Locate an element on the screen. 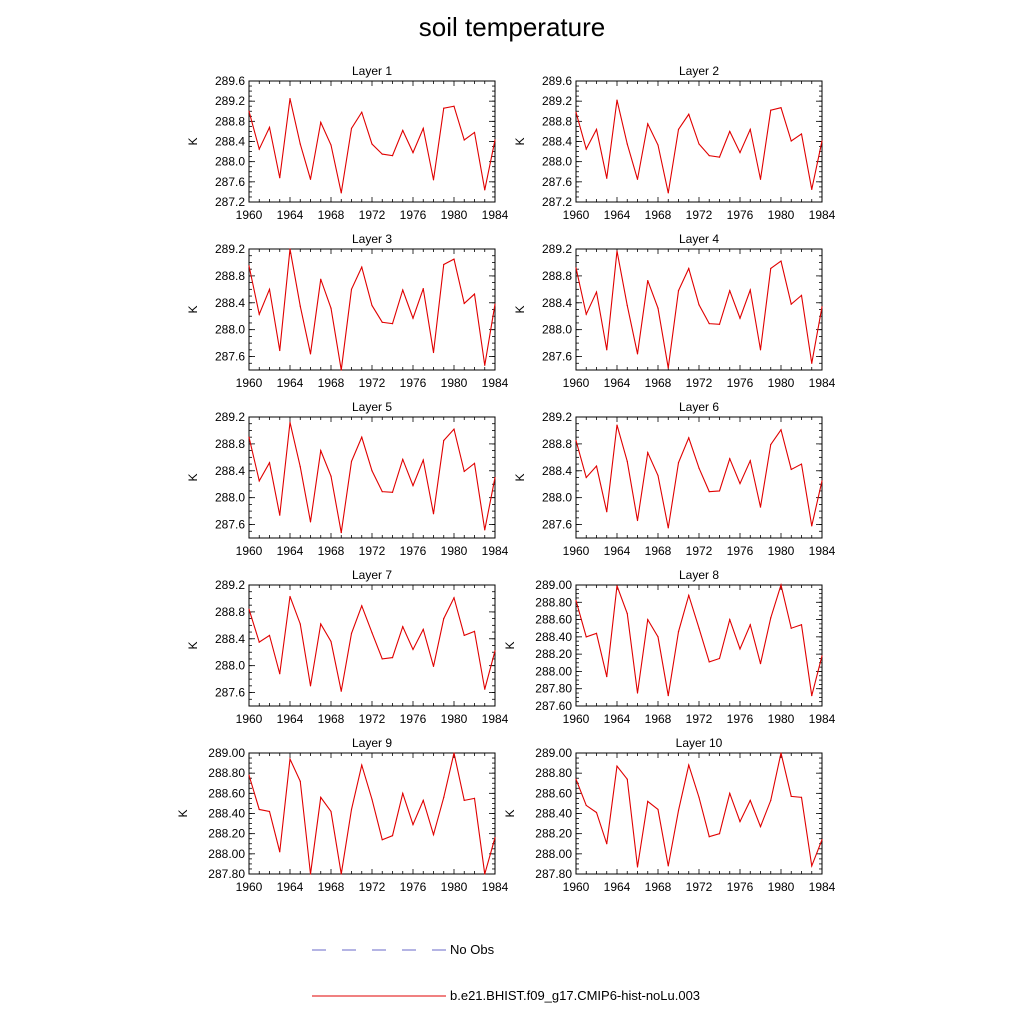  x-tick-label: 1984 is located at coordinates (822, 551).